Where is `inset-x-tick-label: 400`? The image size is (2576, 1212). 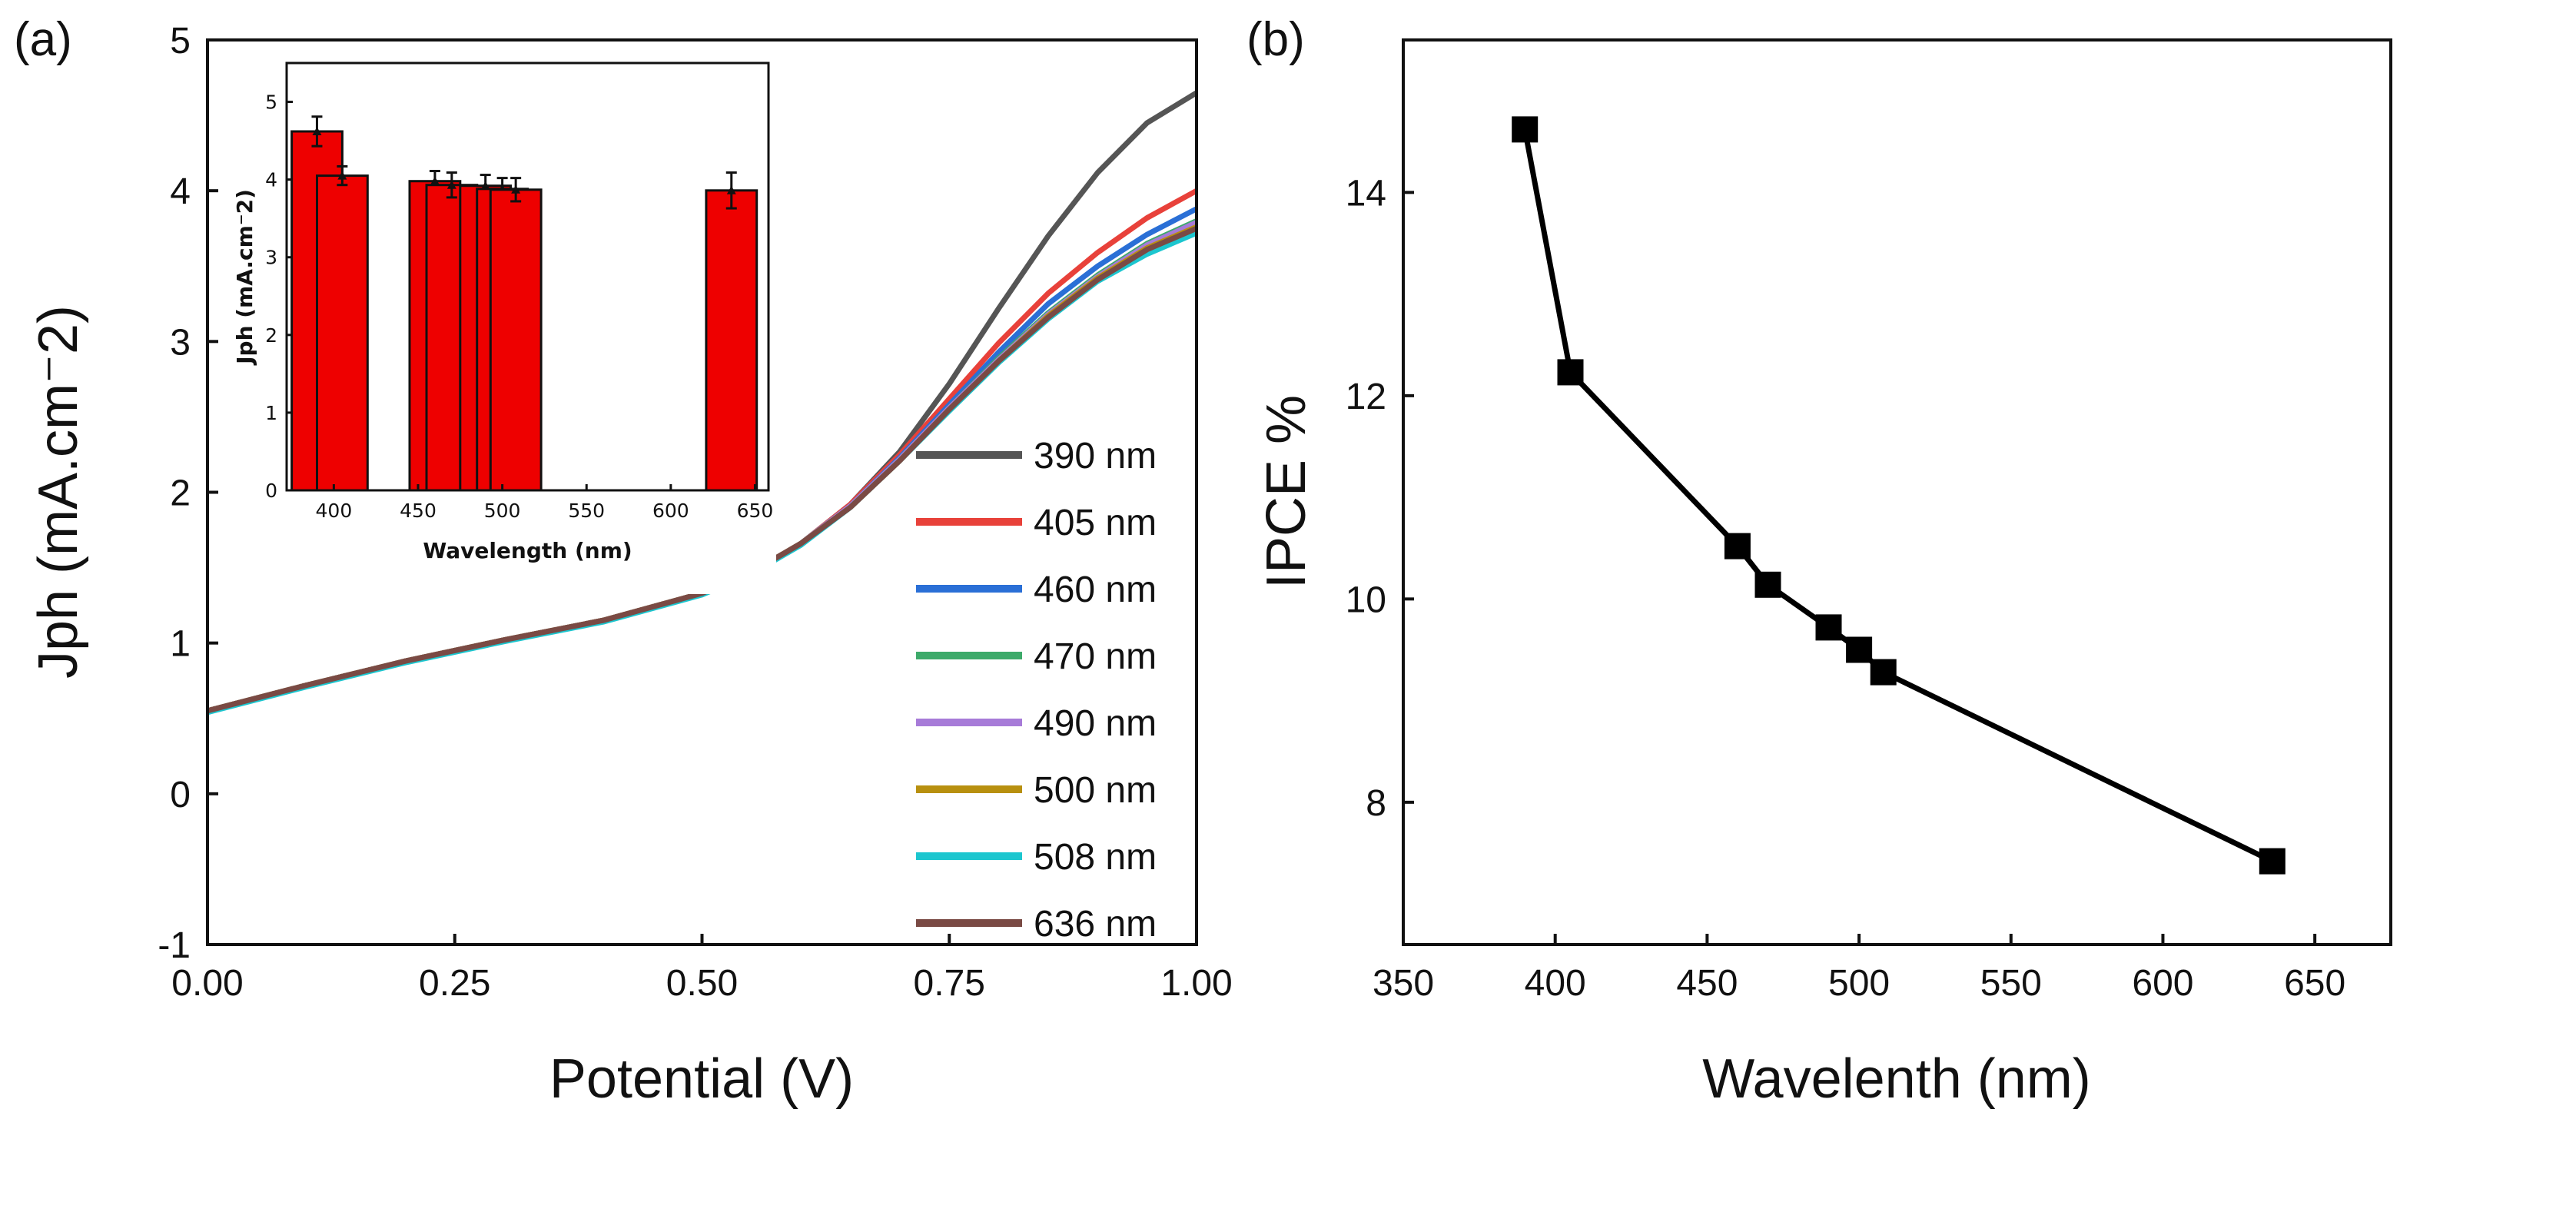 inset-x-tick-label: 400 is located at coordinates (334, 511).